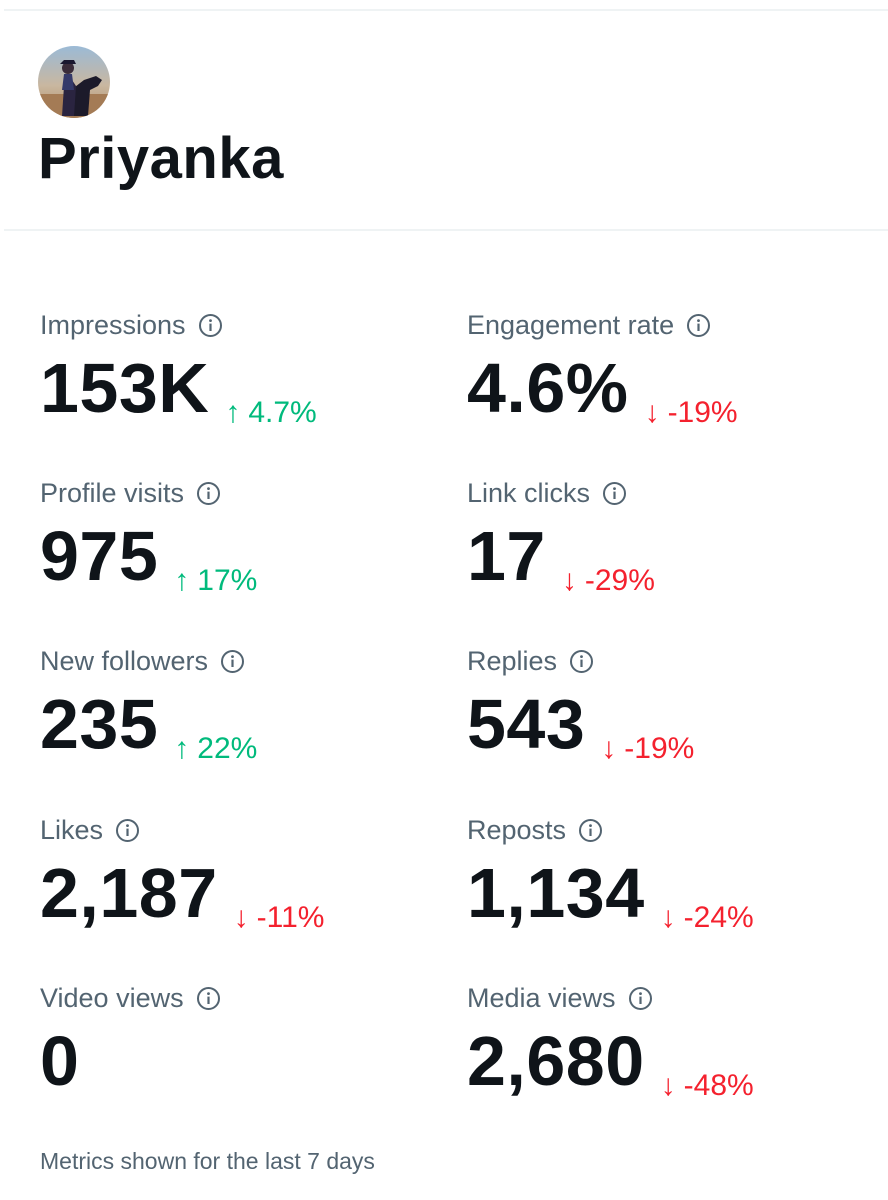 Image resolution: width=888 pixels, height=1200 pixels. I want to click on metric-link-clicks: Link clicks 17 ↓ -29%, so click(677, 538).